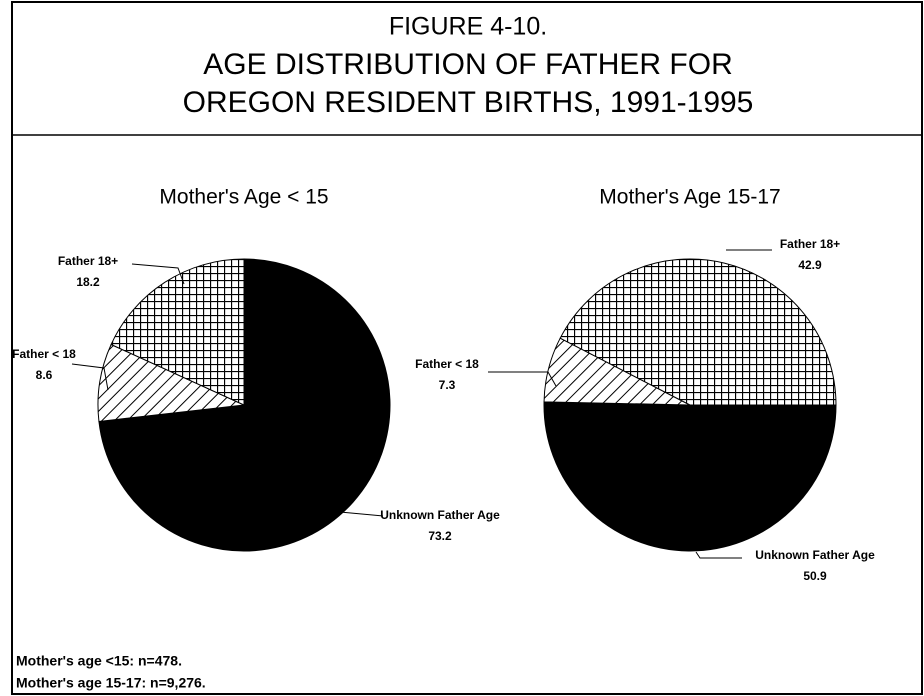  What do you see at coordinates (88, 282) in the screenshot?
I see `slice-value: 18.2` at bounding box center [88, 282].